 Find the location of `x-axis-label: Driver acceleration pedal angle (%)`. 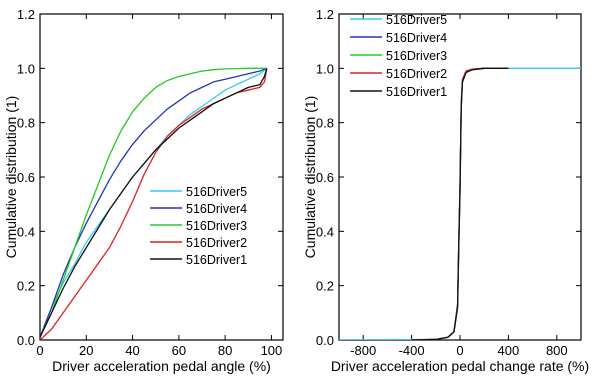

x-axis-label: Driver acceleration pedal angle (%) is located at coordinates (161, 366).